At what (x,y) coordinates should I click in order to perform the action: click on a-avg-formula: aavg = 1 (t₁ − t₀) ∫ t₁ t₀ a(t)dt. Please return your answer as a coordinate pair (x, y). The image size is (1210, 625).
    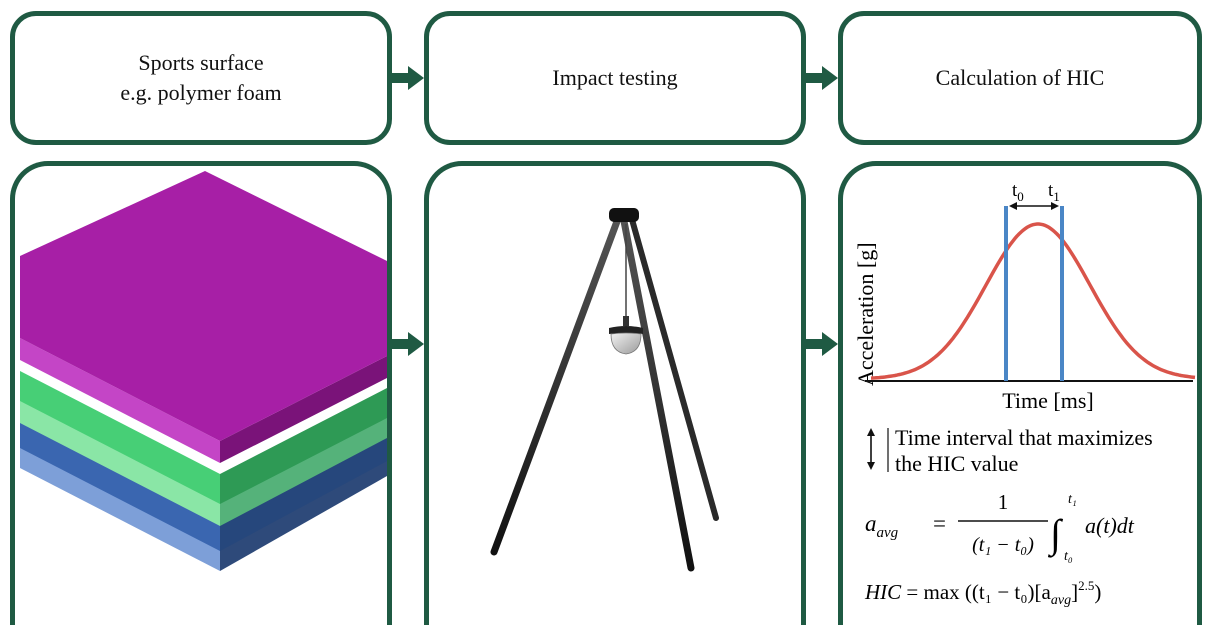
    Looking at the image, I should click on (1000, 527).